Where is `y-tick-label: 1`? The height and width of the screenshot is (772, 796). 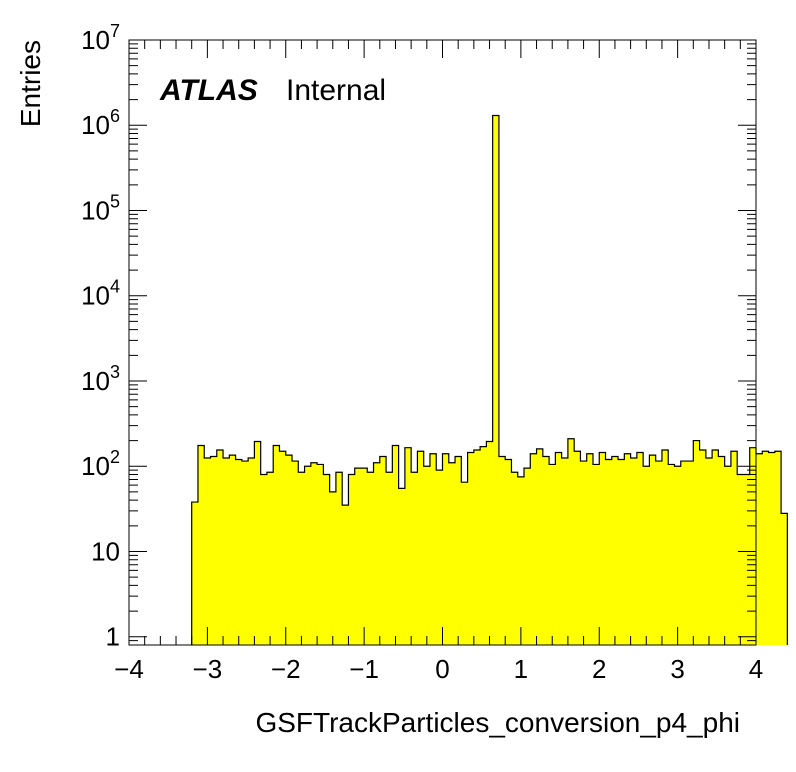
y-tick-label: 1 is located at coordinates (113, 637).